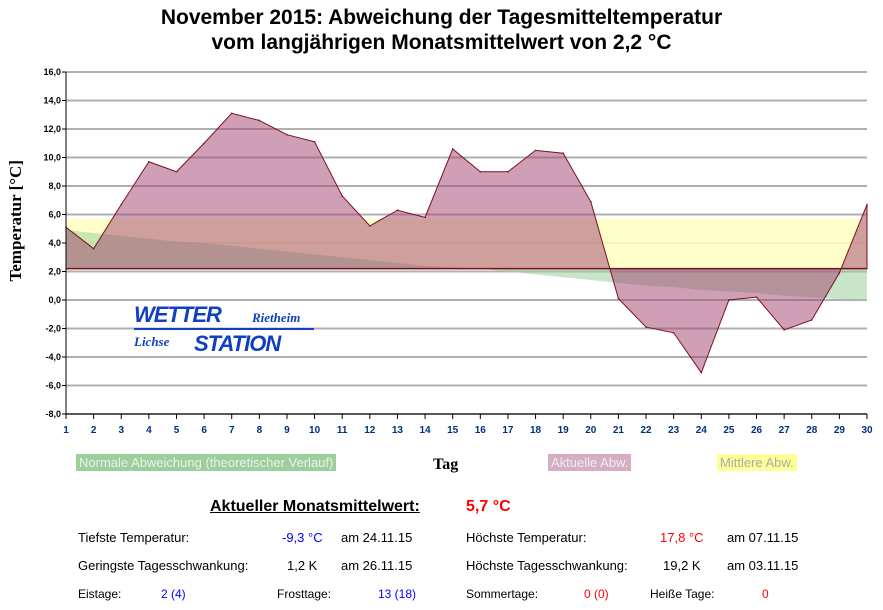 The image size is (883, 610). I want to click on x-tick-label: 11, so click(342, 430).